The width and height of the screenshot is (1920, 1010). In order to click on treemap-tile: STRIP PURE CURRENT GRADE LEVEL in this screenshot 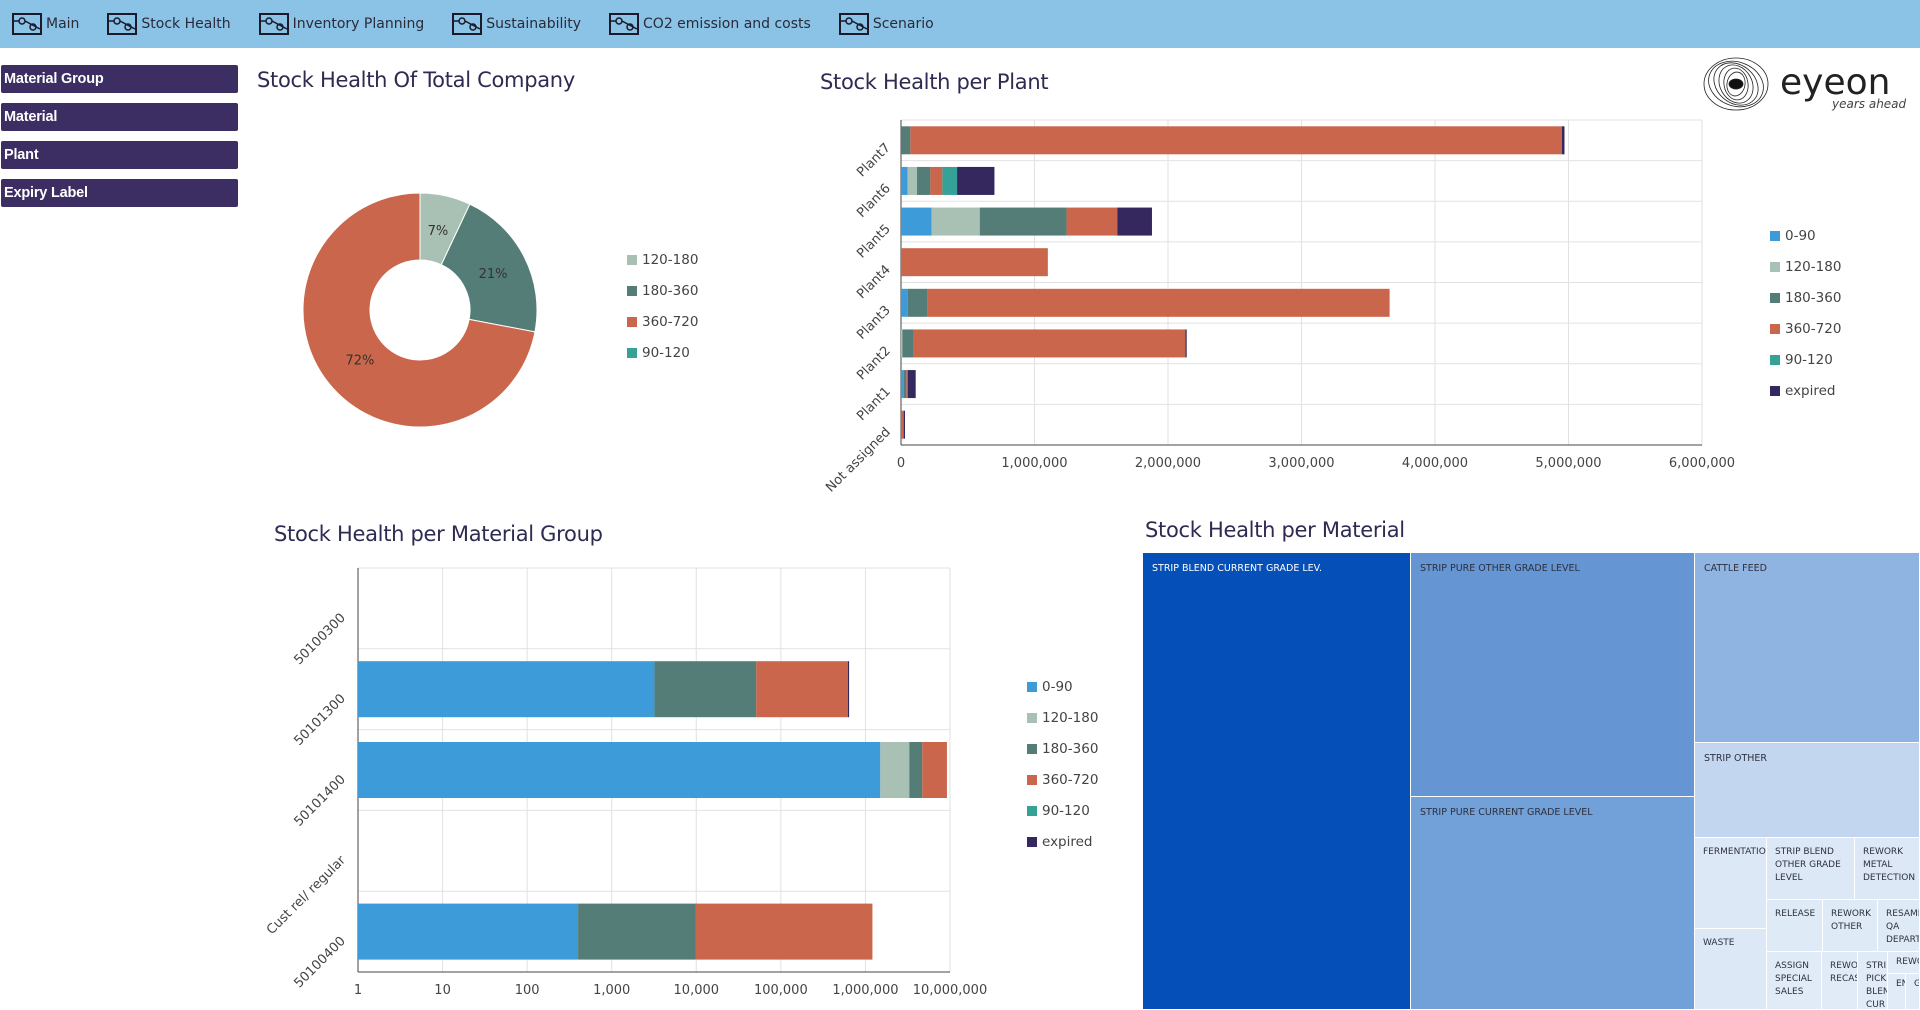, I will do `click(1553, 903)`.